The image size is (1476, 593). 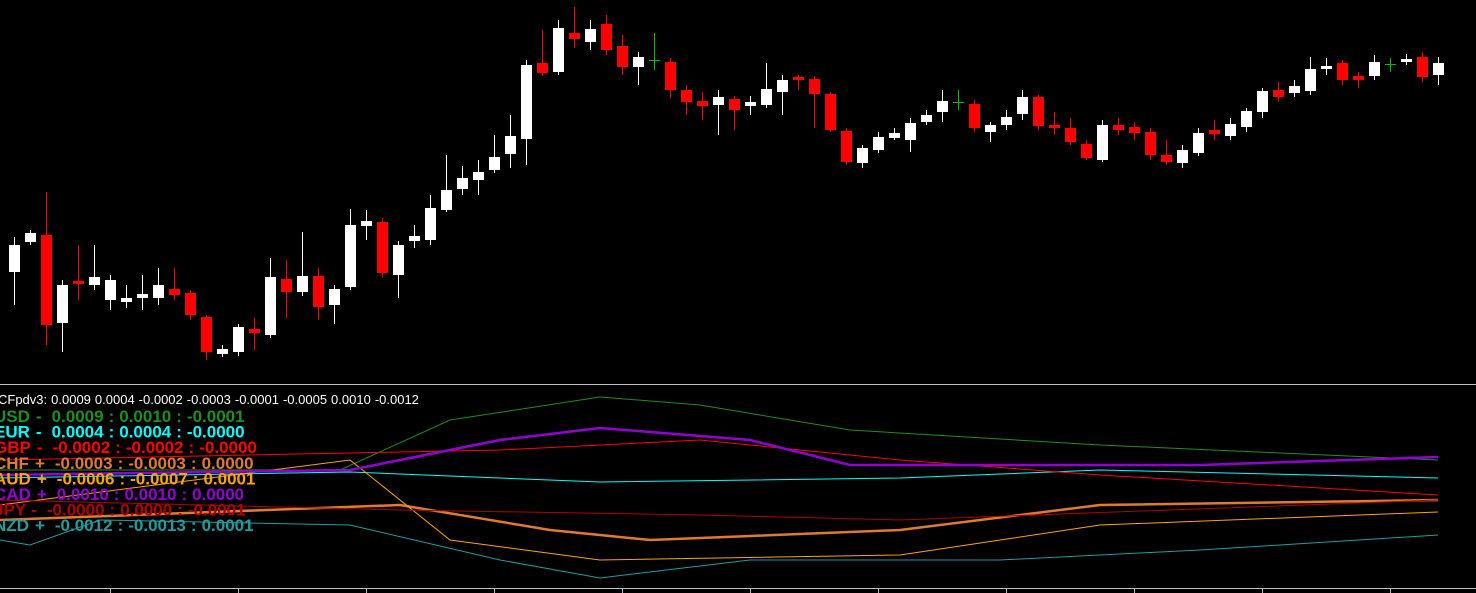 I want to click on currency: AUD, so click(x=15, y=478).